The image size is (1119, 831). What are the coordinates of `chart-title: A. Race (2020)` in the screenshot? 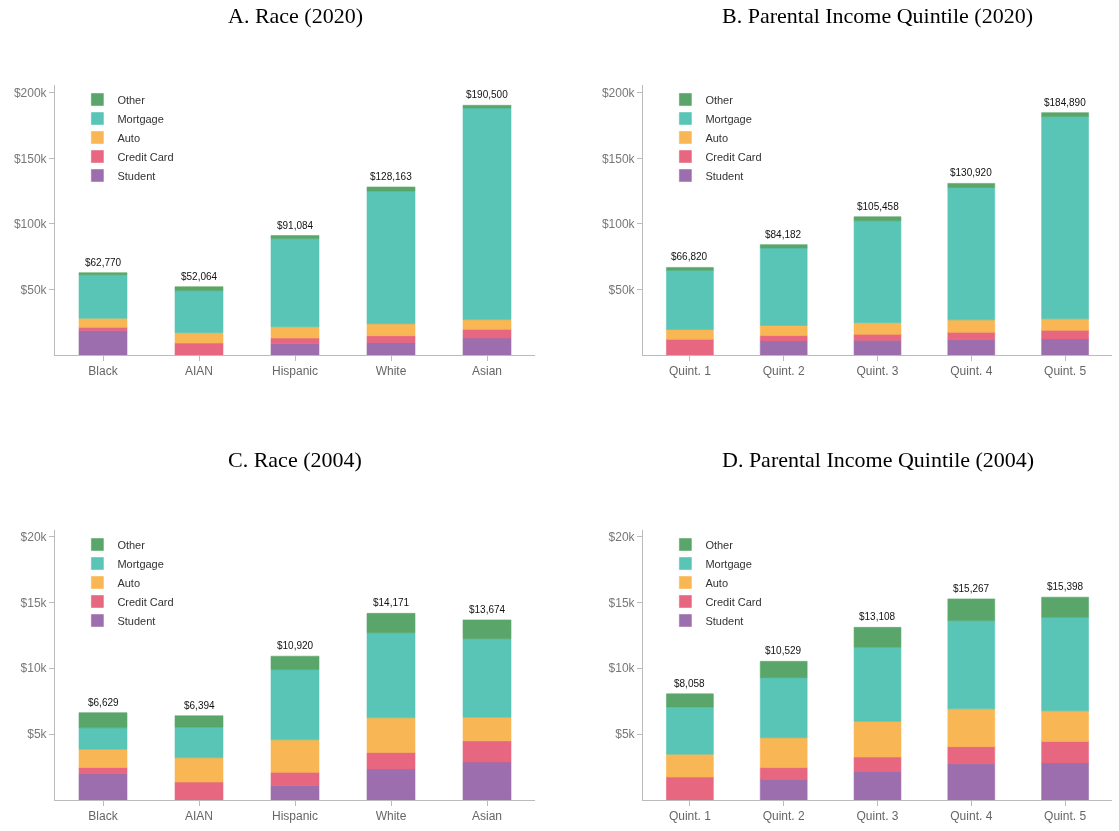 It's located at (296, 15).